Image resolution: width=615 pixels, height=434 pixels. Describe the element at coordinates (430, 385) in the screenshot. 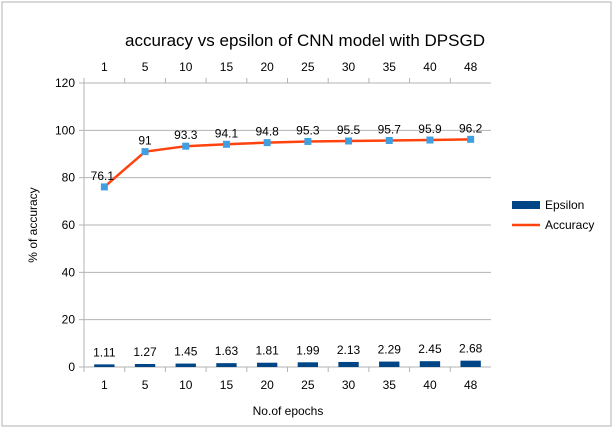

I see `x-tick-label-bottom: 40` at that location.